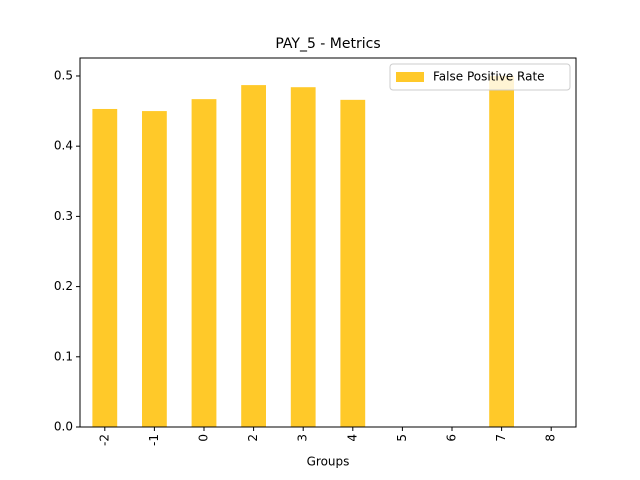 The image size is (640, 480). I want to click on y-tick-label: 0.4, so click(63, 146).